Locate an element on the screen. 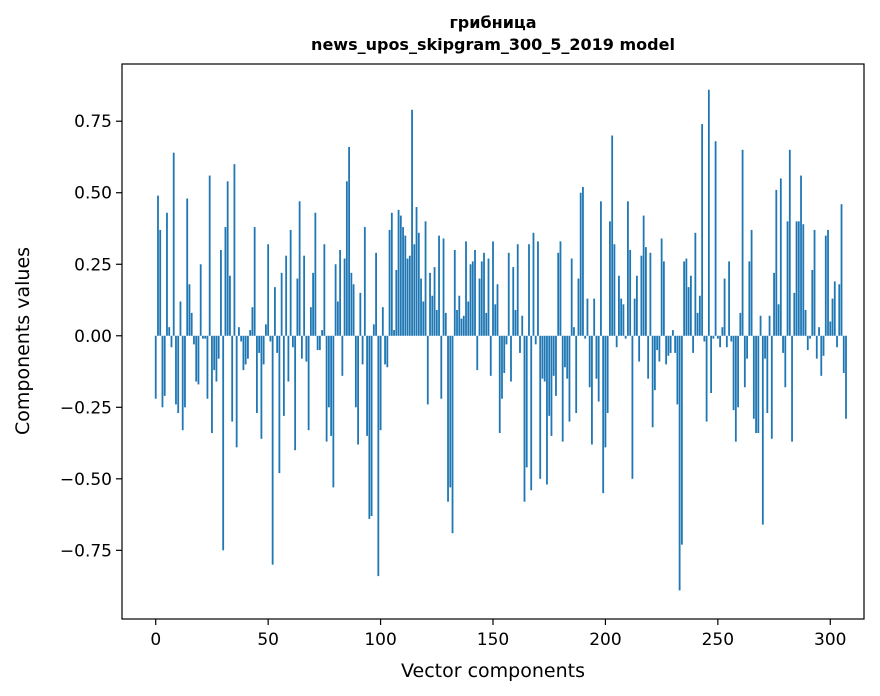 The image size is (880, 696). y-tick-label: 0.50 is located at coordinates (93, 194).